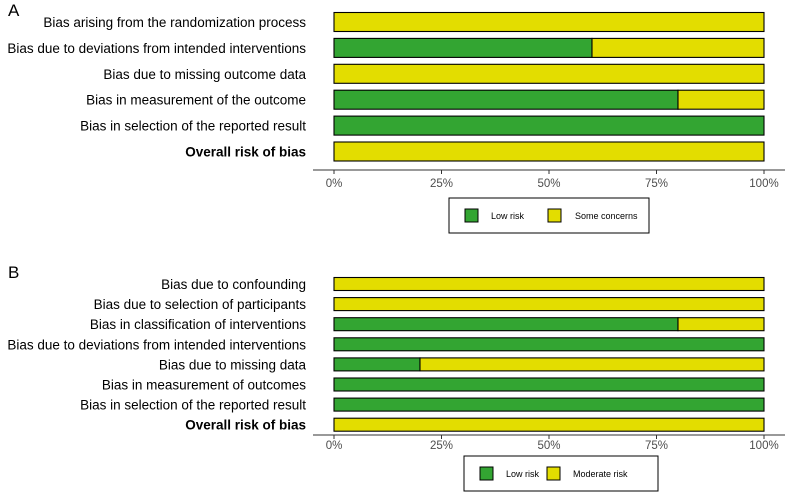 Image resolution: width=788 pixels, height=503 pixels. I want to click on category-label: Bias in measurement of the outcome, so click(196, 100).